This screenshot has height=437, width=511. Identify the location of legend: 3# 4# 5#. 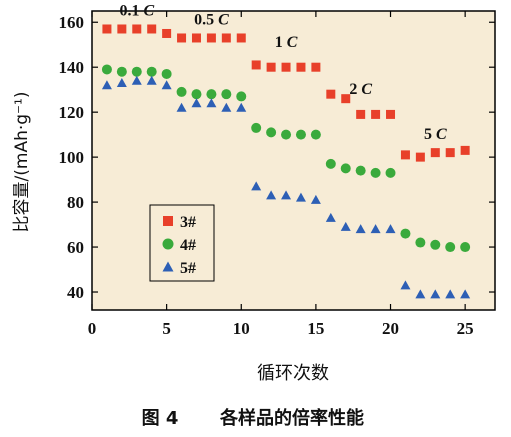
(179, 245).